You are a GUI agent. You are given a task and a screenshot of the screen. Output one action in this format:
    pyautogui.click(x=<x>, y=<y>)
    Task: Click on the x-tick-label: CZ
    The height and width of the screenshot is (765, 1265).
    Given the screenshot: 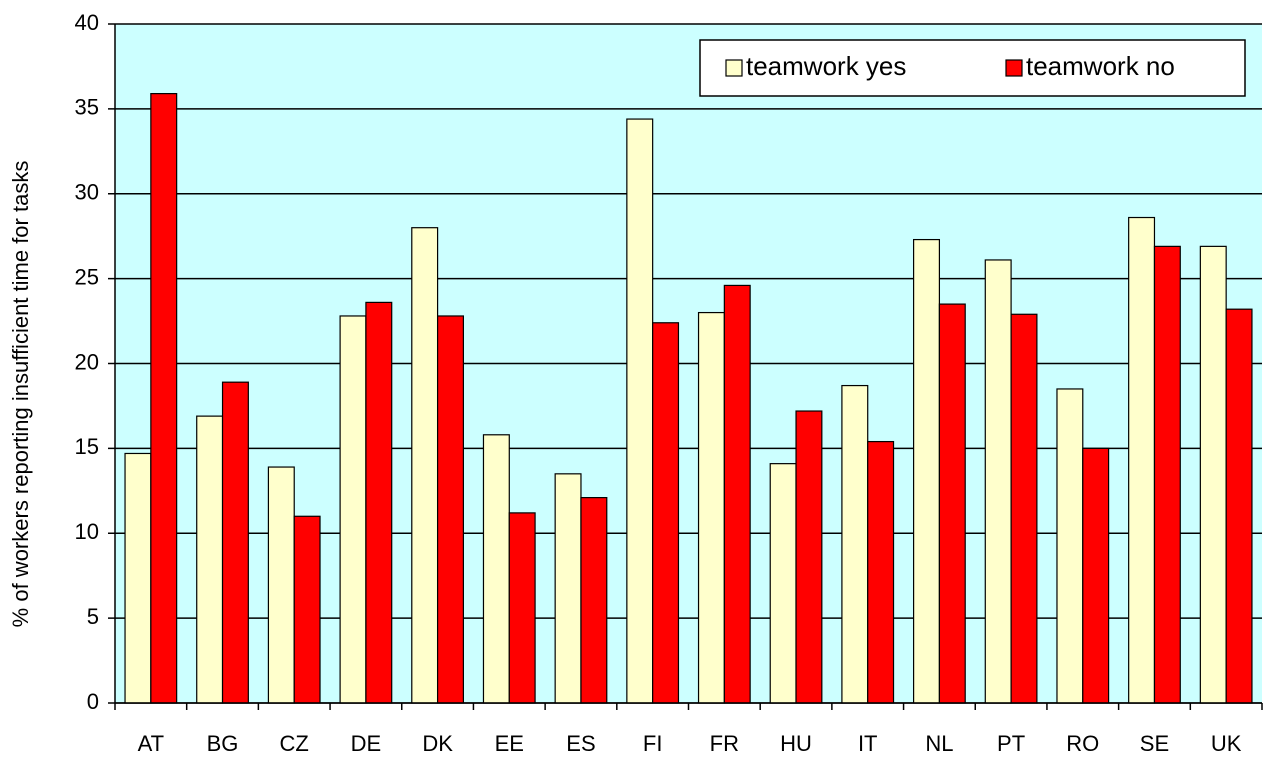 What is the action you would take?
    pyautogui.click(x=294, y=743)
    